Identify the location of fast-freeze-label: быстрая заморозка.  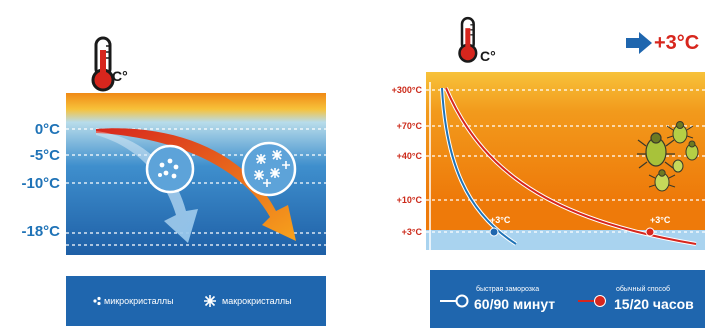
(508, 289).